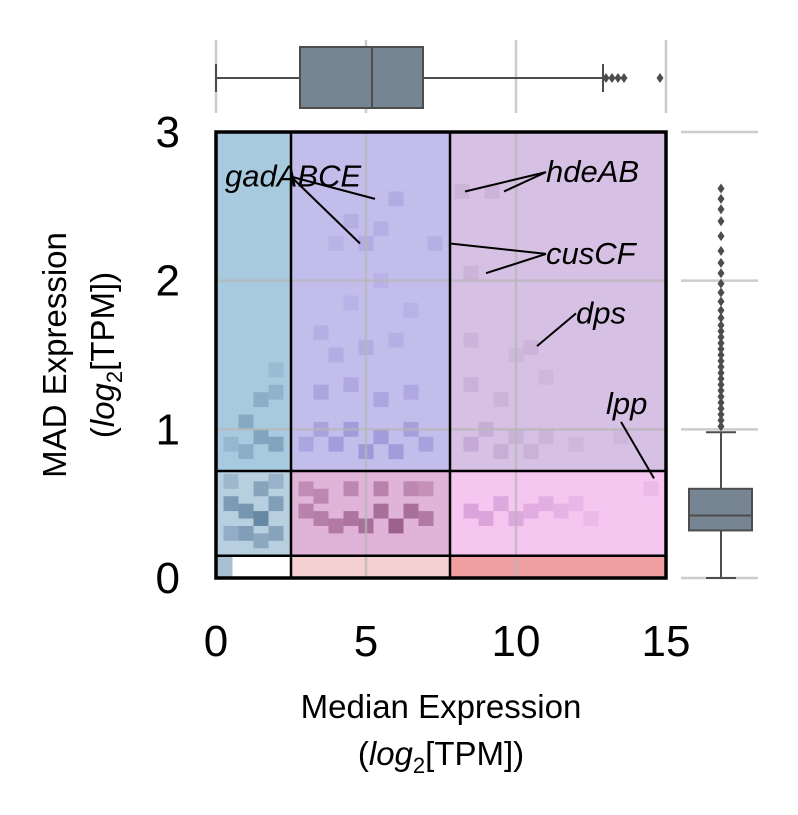 This screenshot has width=798, height=815. What do you see at coordinates (102, 404) in the screenshot?
I see `y-axis-label-log: log` at bounding box center [102, 404].